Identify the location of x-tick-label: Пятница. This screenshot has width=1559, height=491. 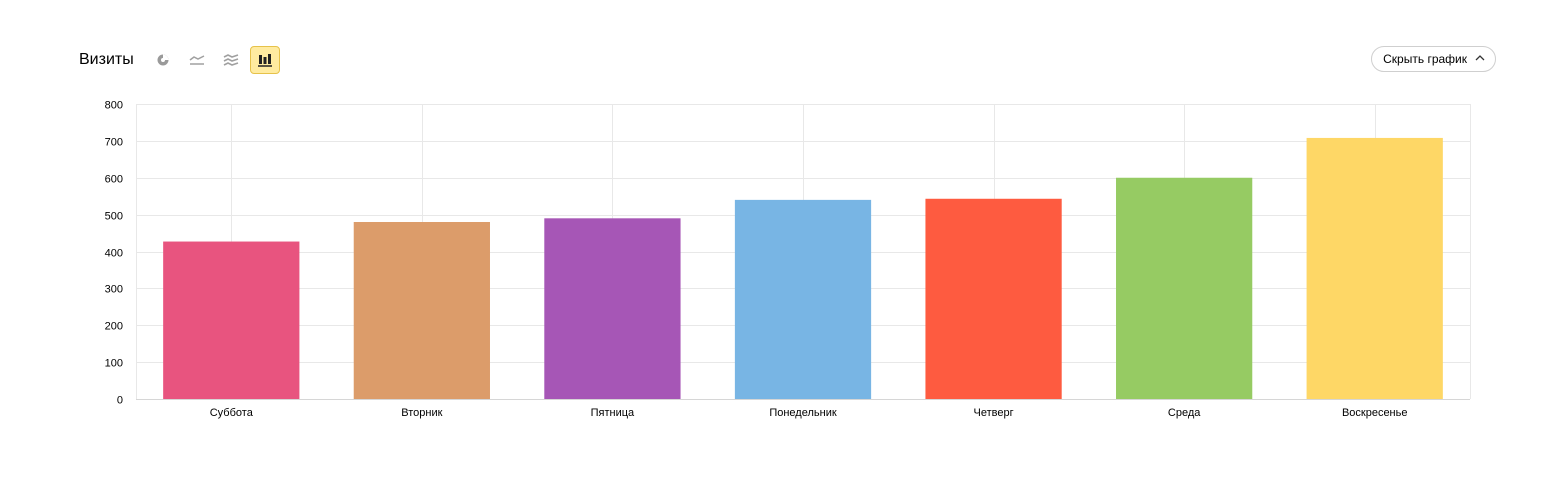
(613, 413).